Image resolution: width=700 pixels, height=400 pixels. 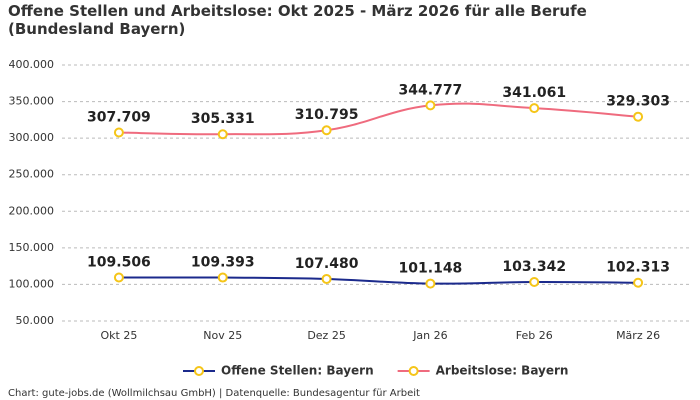 What do you see at coordinates (32, 283) in the screenshot?
I see `y-tick-label: 100.000` at bounding box center [32, 283].